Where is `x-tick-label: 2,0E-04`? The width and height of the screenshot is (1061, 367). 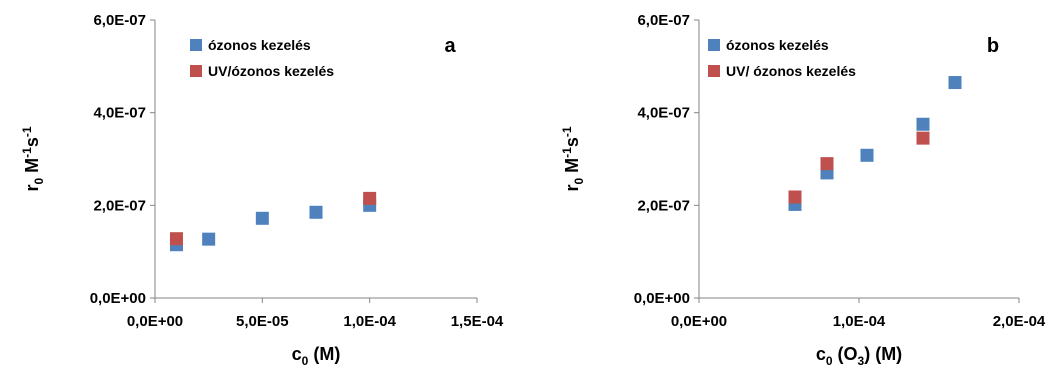 x-tick-label: 2,0E-04 is located at coordinates (1019, 321).